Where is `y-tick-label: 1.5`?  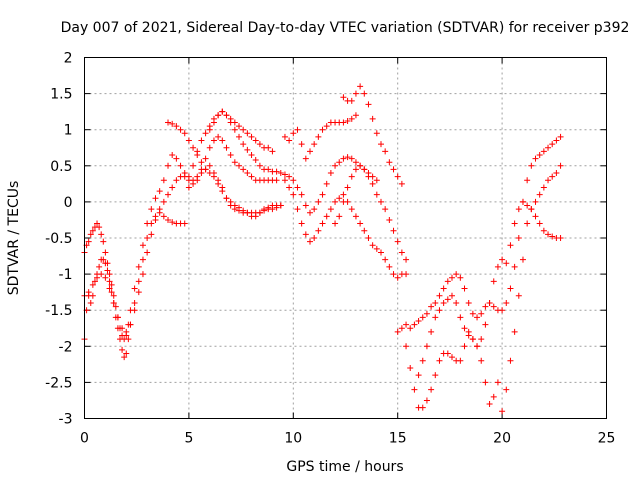 y-tick-label: 1.5 is located at coordinates (61, 95).